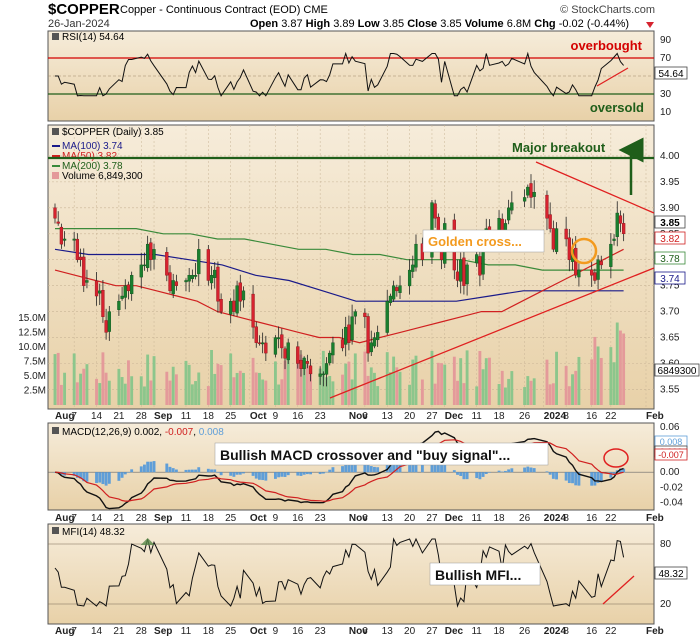  What do you see at coordinates (422, 24) in the screenshot?
I see `close-label: Close` at bounding box center [422, 24].